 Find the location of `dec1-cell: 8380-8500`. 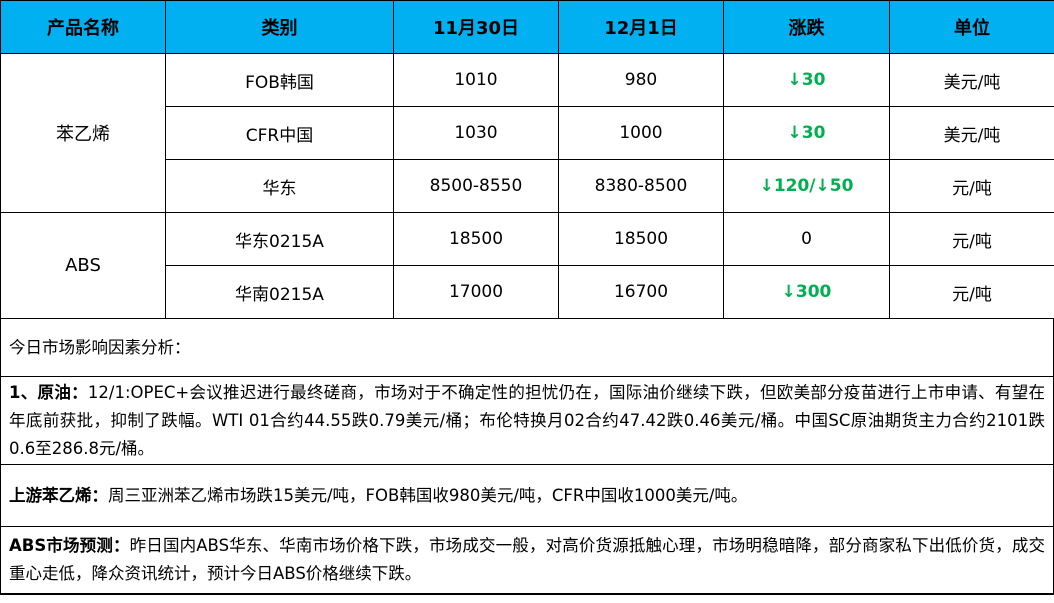

dec1-cell: 8380-8500 is located at coordinates (641, 186).